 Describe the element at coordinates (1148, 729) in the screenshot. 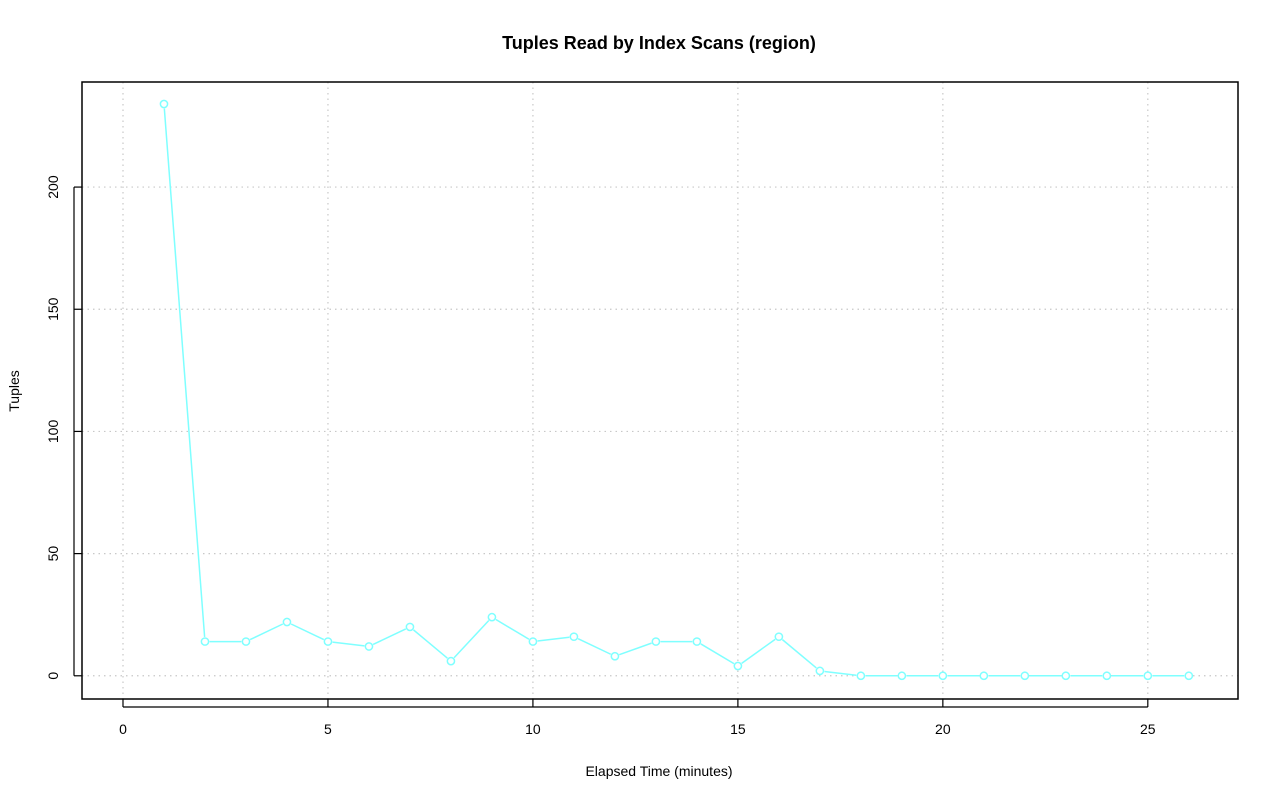

I see `x-tick-label: 25` at that location.